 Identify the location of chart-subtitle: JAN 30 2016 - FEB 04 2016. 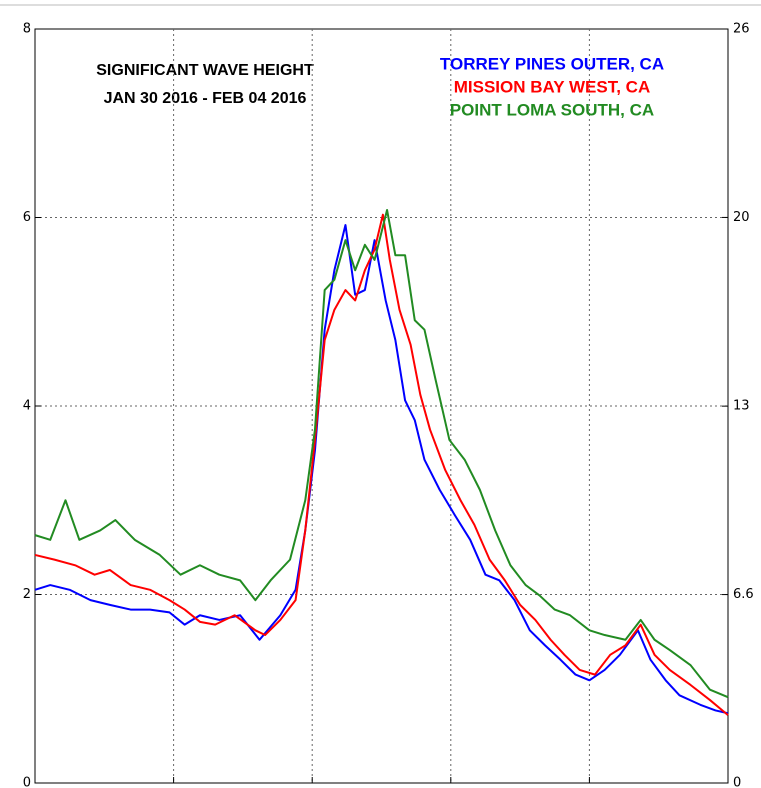
(205, 98).